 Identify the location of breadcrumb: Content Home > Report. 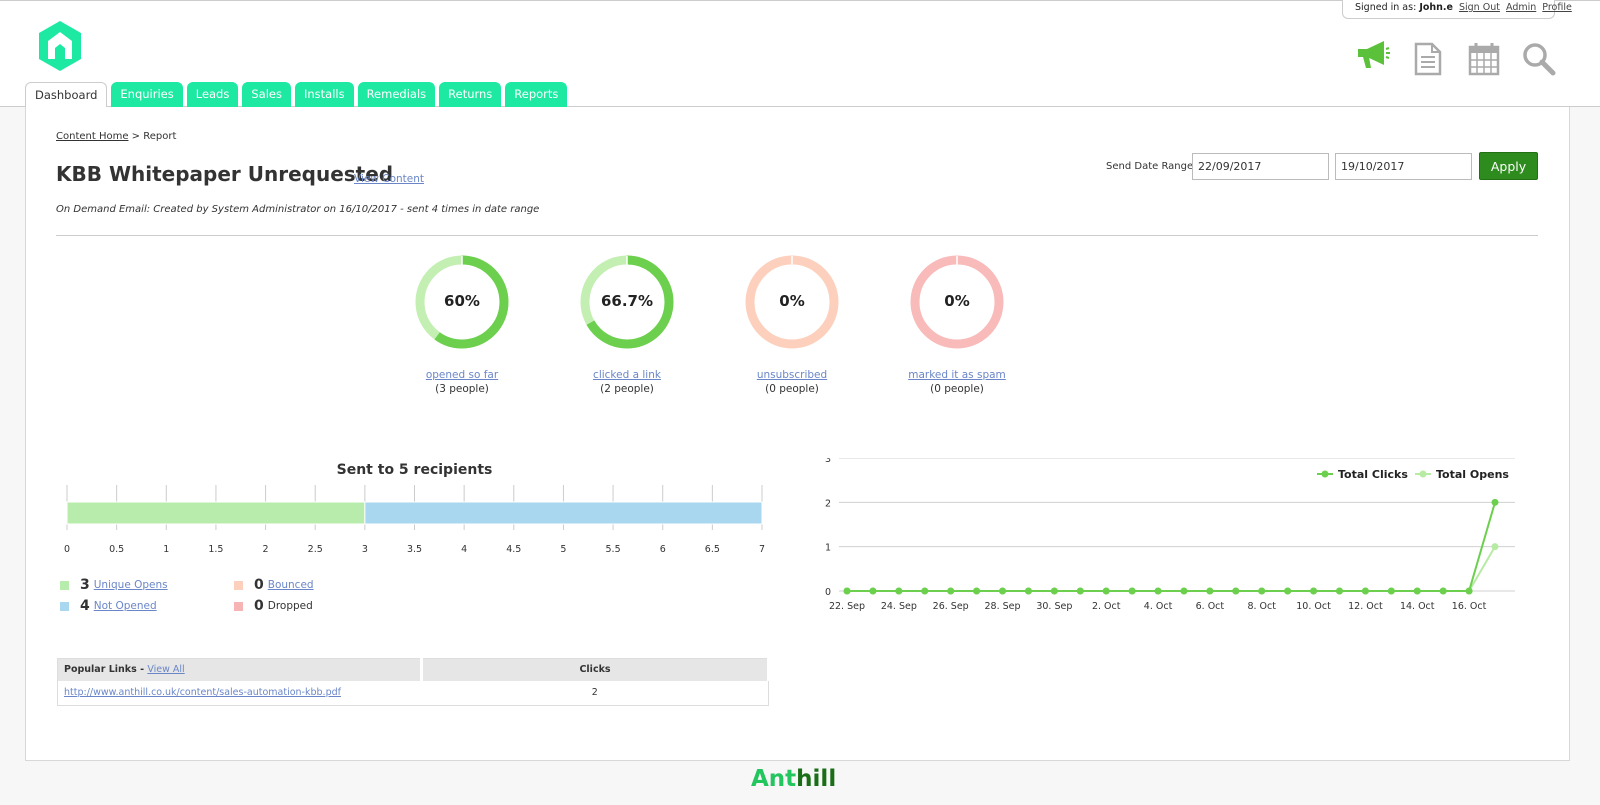
(116, 136).